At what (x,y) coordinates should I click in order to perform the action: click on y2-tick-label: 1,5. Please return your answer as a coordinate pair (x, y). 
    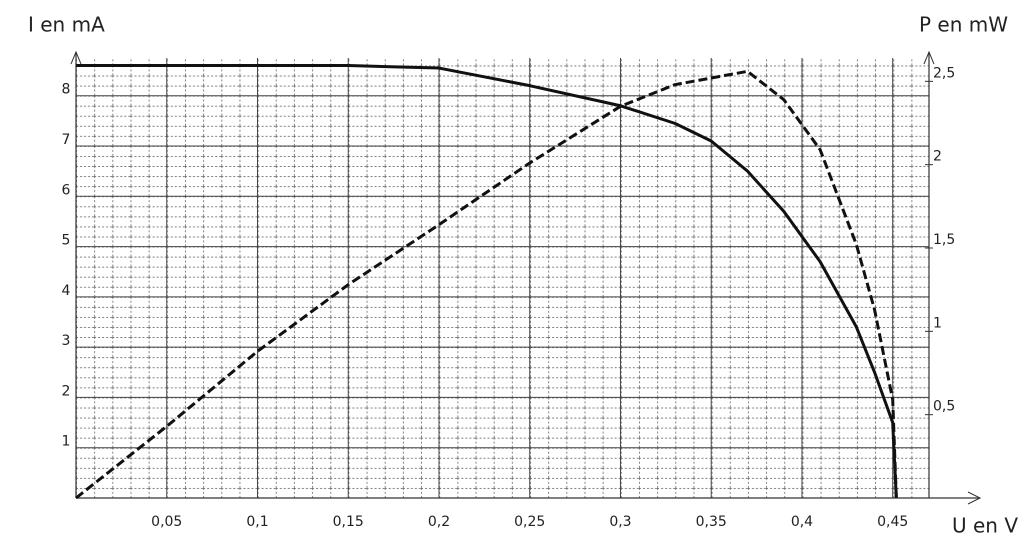
    Looking at the image, I should click on (944, 240).